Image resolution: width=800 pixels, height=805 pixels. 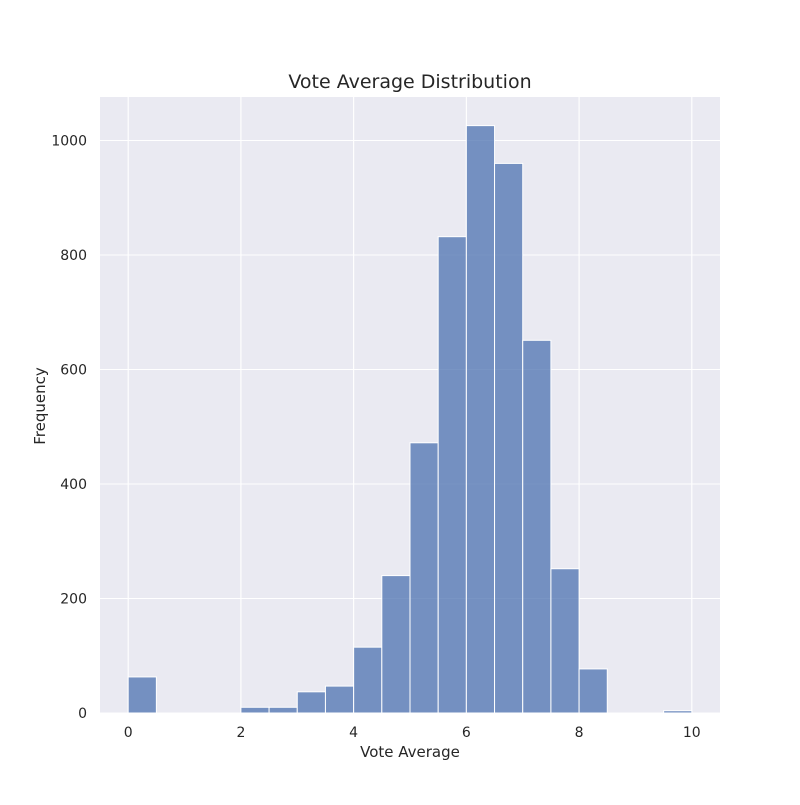 What do you see at coordinates (73, 600) in the screenshot?
I see `y-tick-label: 200` at bounding box center [73, 600].